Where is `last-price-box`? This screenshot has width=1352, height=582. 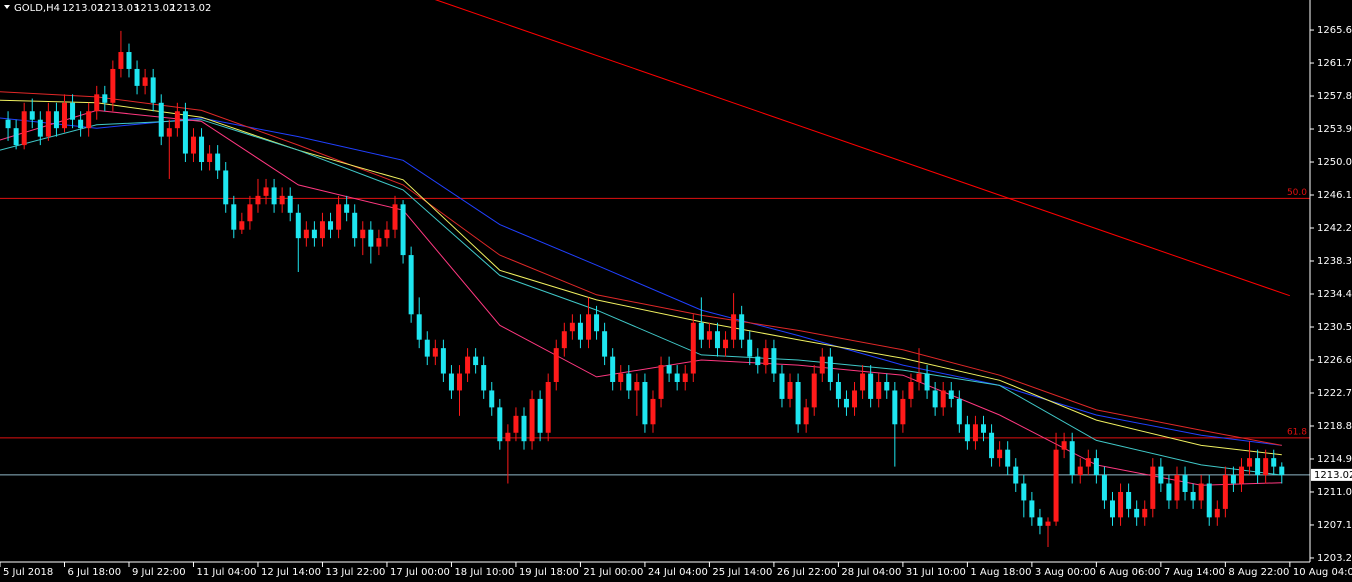
last-price-box is located at coordinates (1331, 474).